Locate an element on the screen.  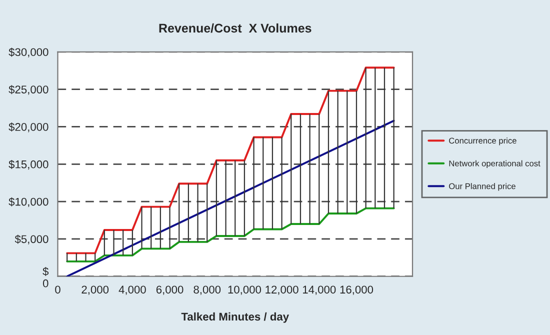
chart-title: Revenue/Cost X Volumes is located at coordinates (235, 28).